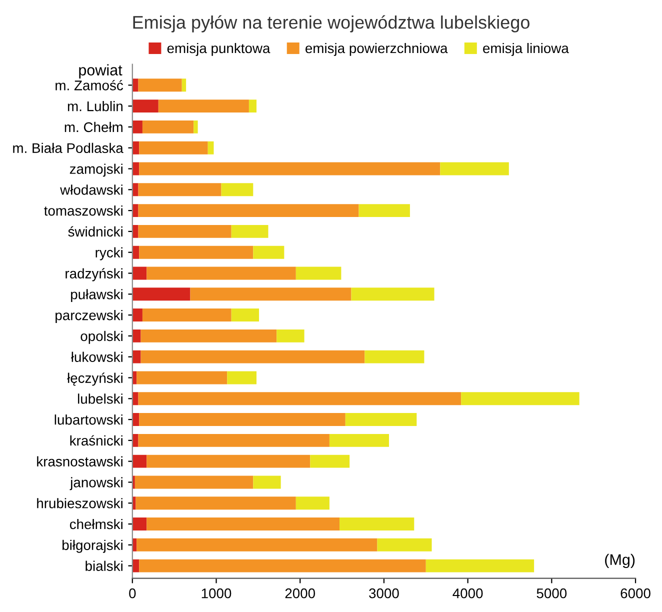 Image resolution: width=662 pixels, height=612 pixels. What do you see at coordinates (96, 524) in the screenshot?
I see `y-tick-label: chełmski` at bounding box center [96, 524].